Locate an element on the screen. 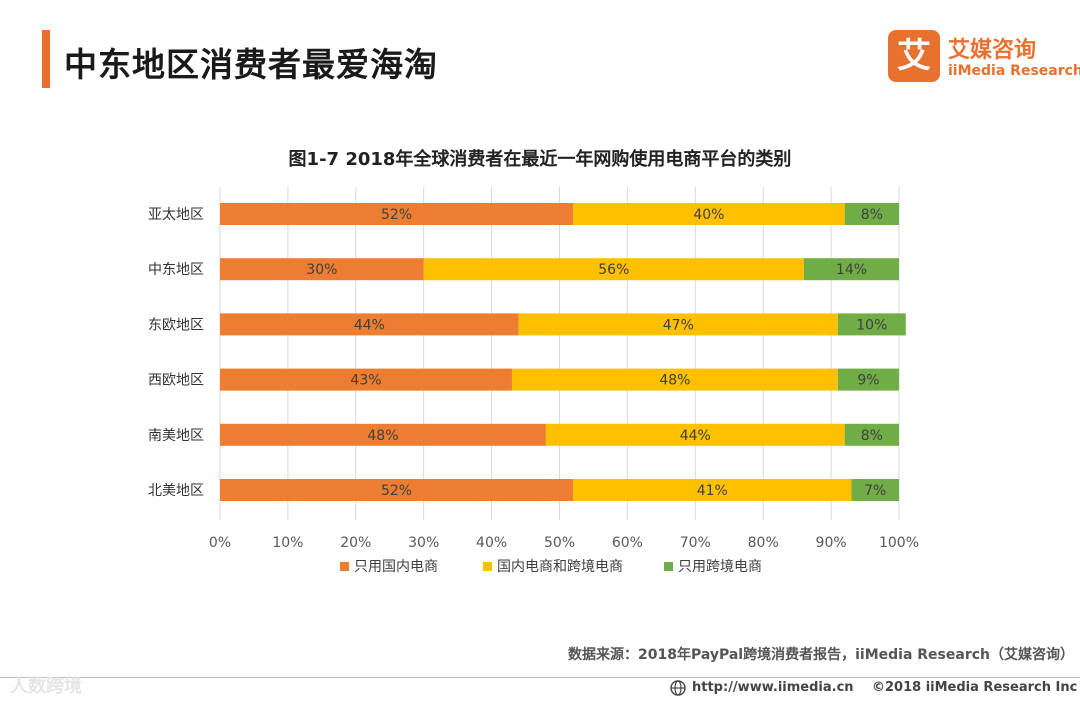 Image resolution: width=1080 pixels, height=702 pixels. data-label: 40% is located at coordinates (708, 215).